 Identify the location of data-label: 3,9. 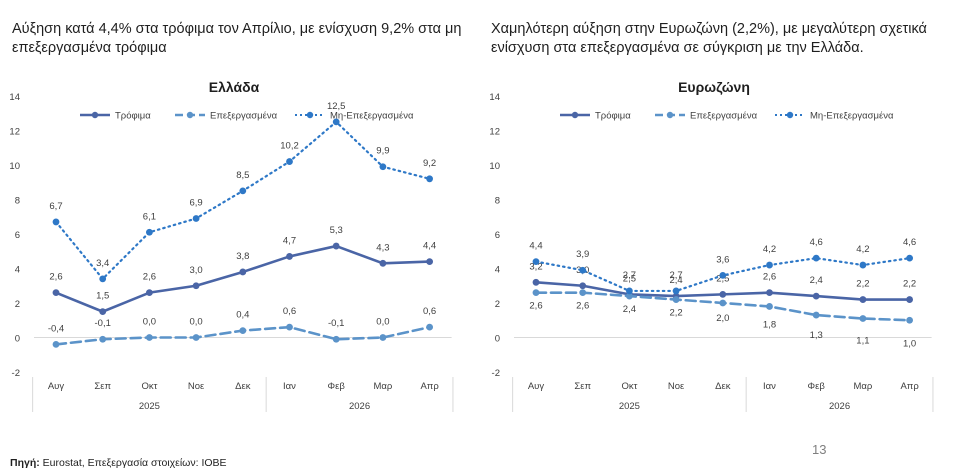
(582, 254).